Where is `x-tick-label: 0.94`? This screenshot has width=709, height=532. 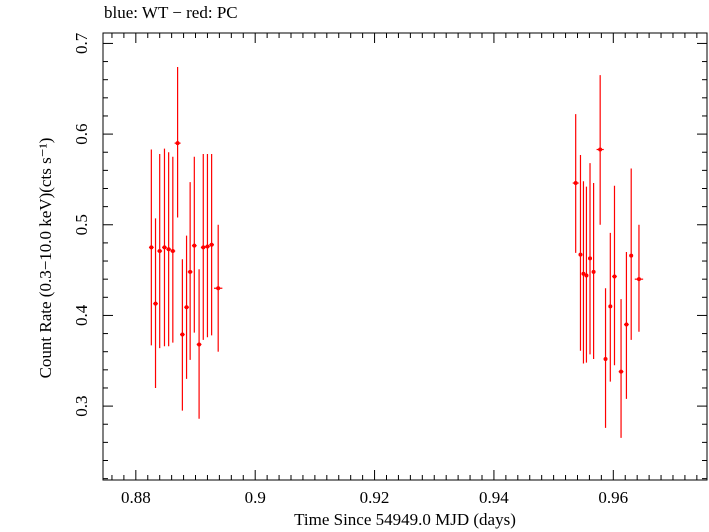
x-tick-label: 0.94 is located at coordinates (494, 497).